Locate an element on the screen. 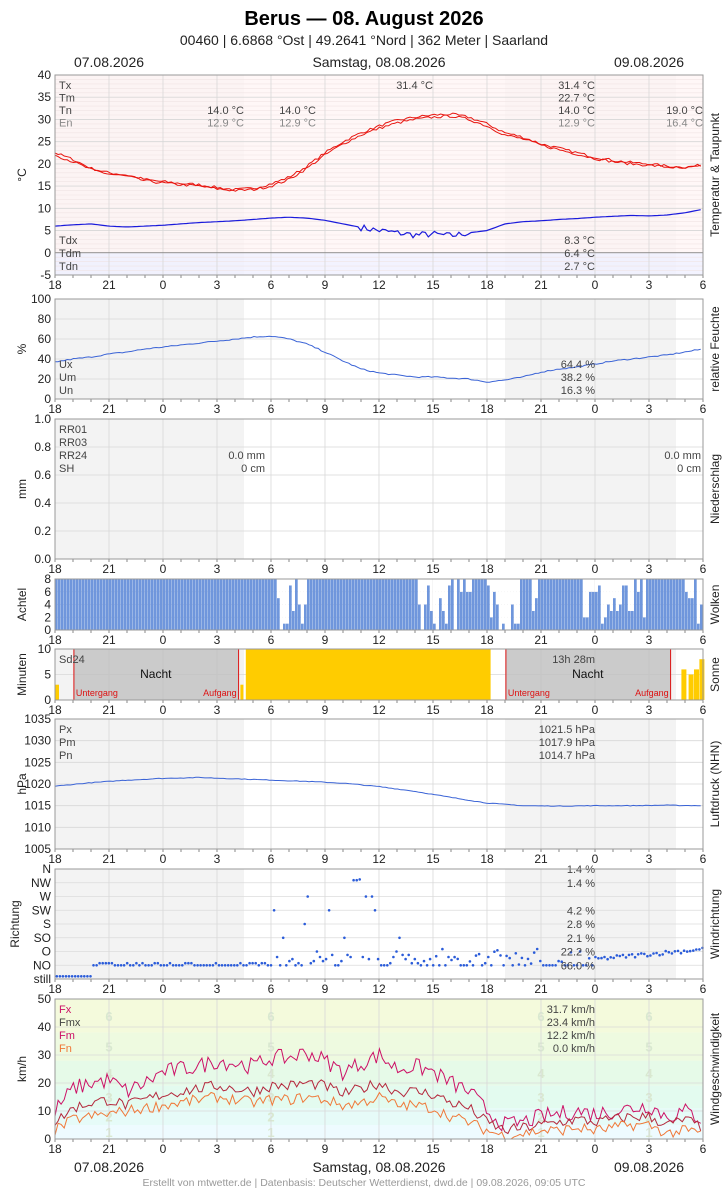 This screenshot has height=1190, width=728. y-tick-label: 60 is located at coordinates (45, 339).